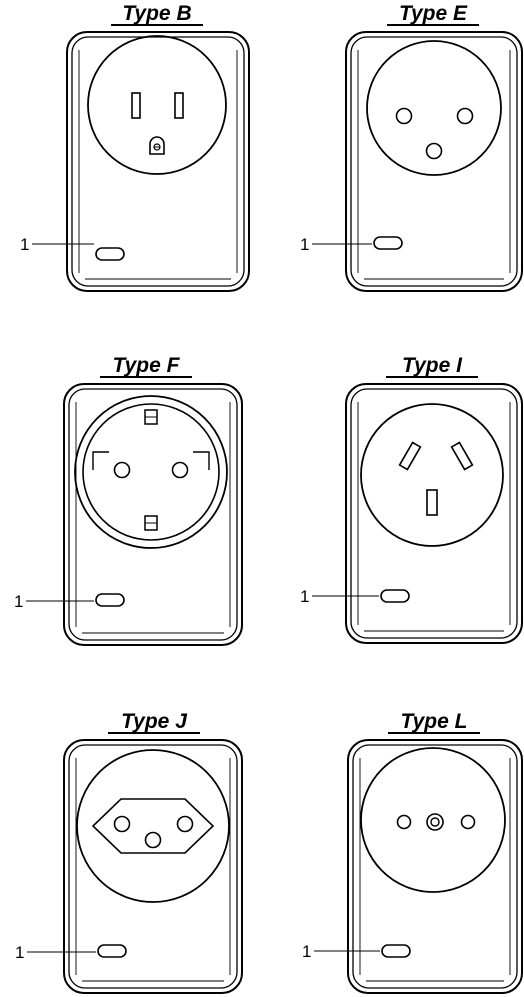 Image resolution: width=524 pixels, height=997 pixels. I want to click on adapter-type-i: Type I 1, so click(411, 499).